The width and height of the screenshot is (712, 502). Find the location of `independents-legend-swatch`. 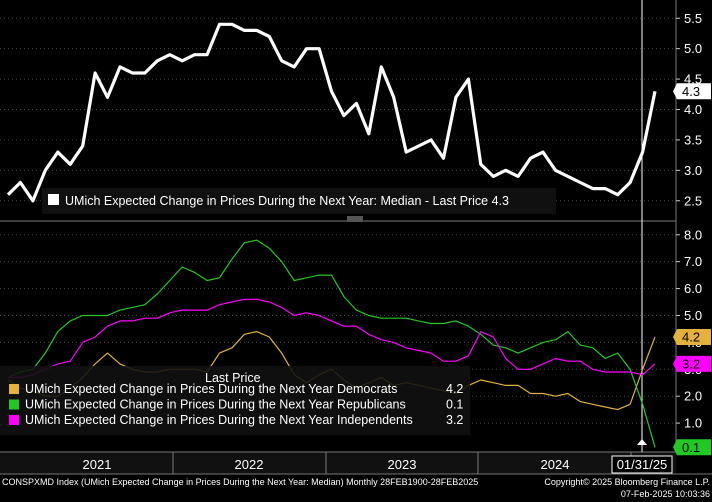

independents-legend-swatch is located at coordinates (14, 420).